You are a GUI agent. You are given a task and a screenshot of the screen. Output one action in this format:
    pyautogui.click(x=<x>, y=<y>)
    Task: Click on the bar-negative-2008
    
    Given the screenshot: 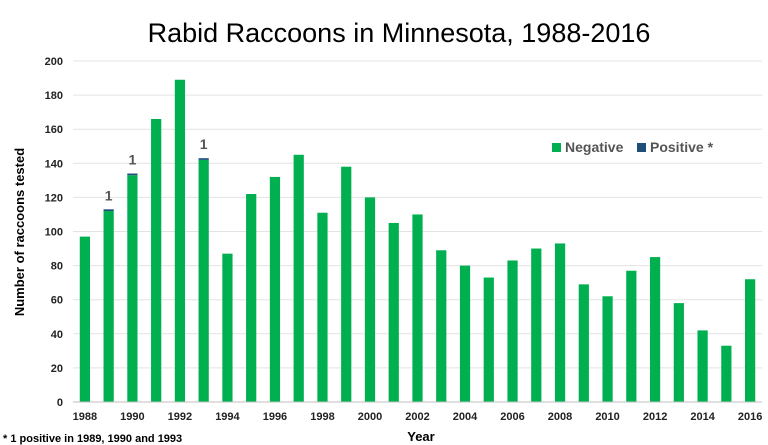 What is the action you would take?
    pyautogui.click(x=560, y=322)
    